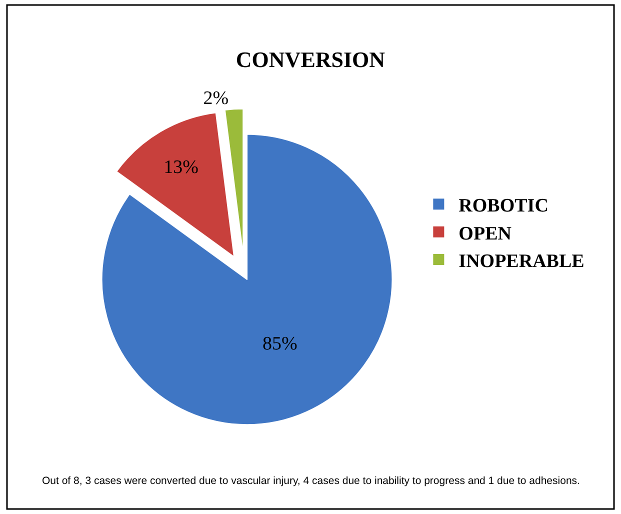 The image size is (621, 514). Describe the element at coordinates (280, 344) in the screenshot. I see `data-label: 85%` at that location.